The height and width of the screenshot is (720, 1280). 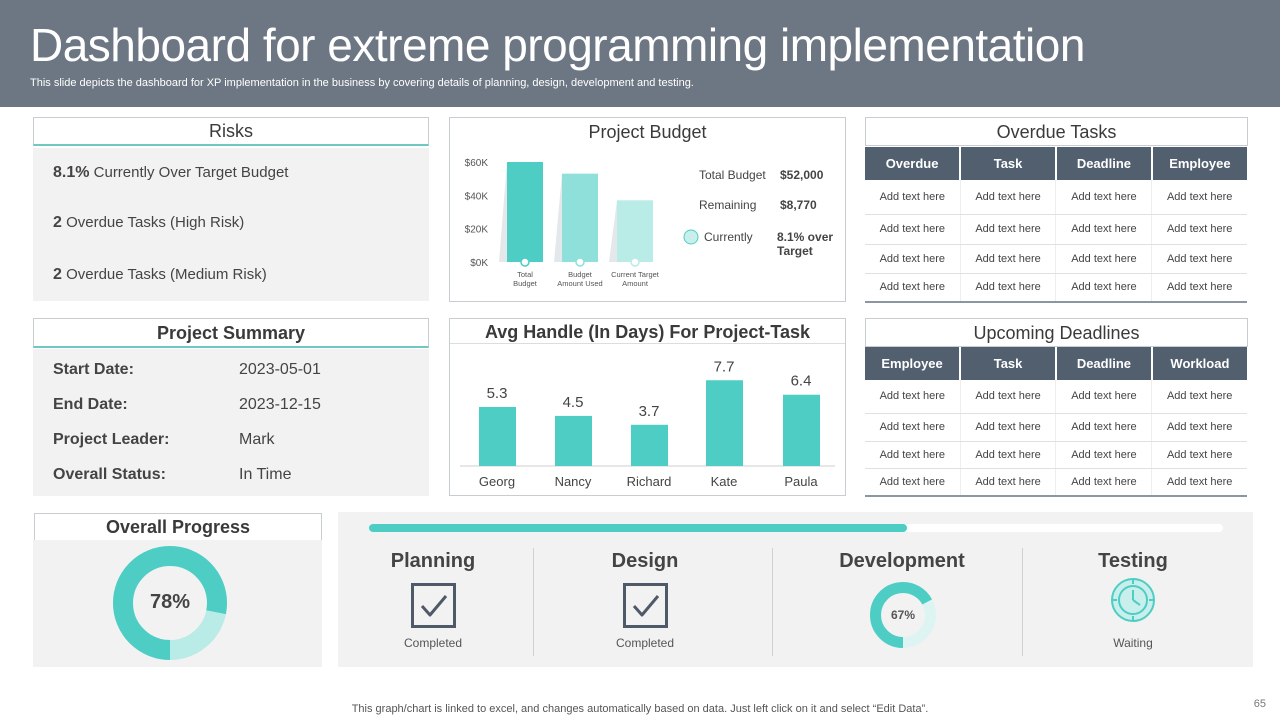 What do you see at coordinates (525, 279) in the screenshot?
I see `x-tick-label: Total Budget` at bounding box center [525, 279].